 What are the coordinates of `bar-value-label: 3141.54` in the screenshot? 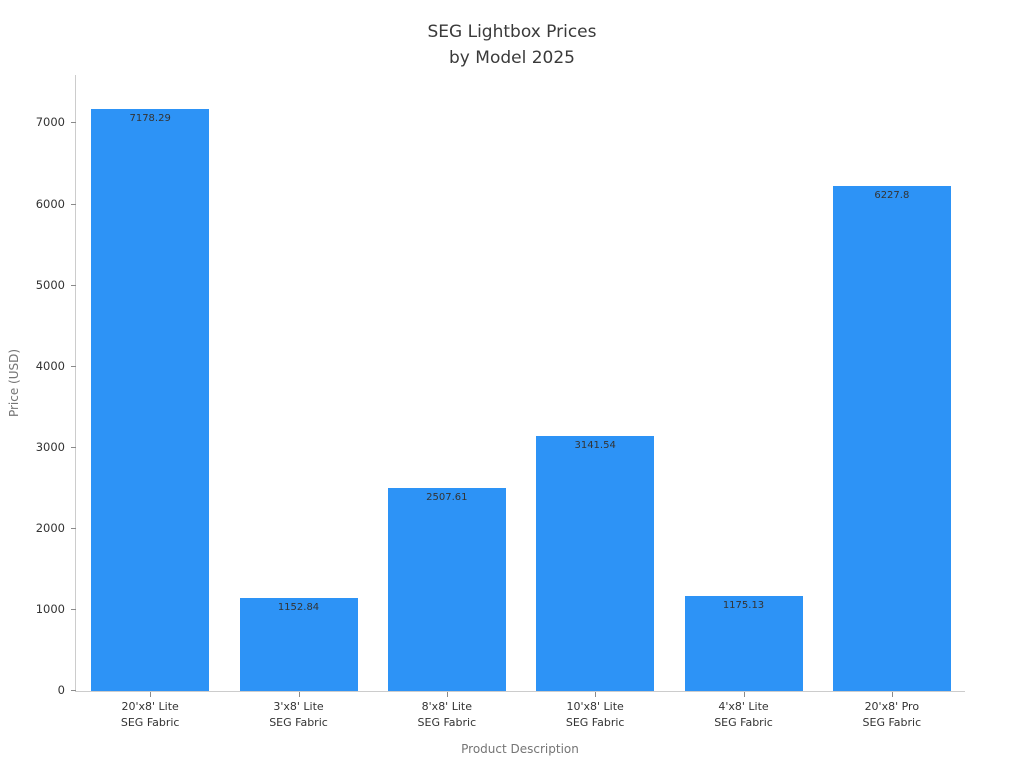 It's located at (595, 446).